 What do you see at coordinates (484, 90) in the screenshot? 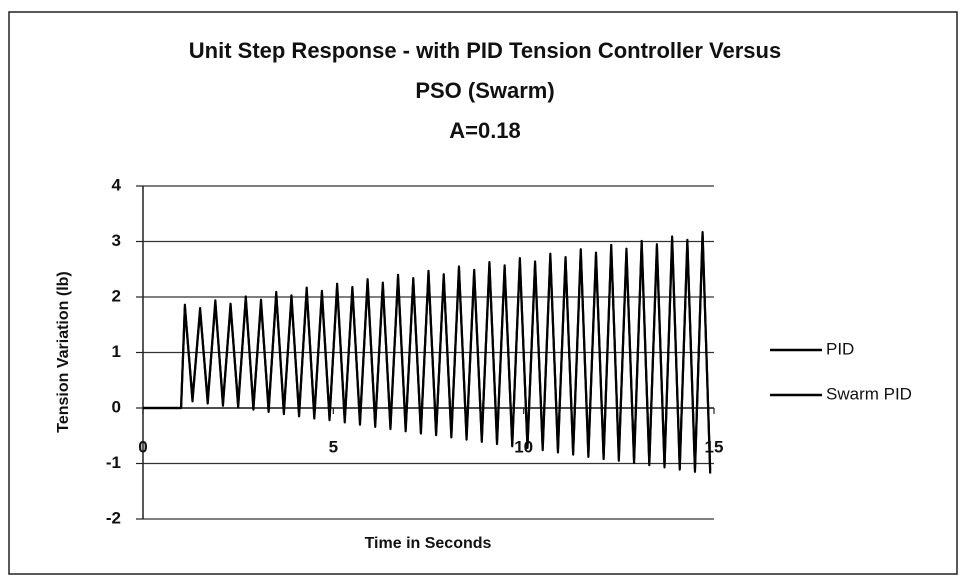
I see `chart-title: PSO (Swarm)` at bounding box center [484, 90].